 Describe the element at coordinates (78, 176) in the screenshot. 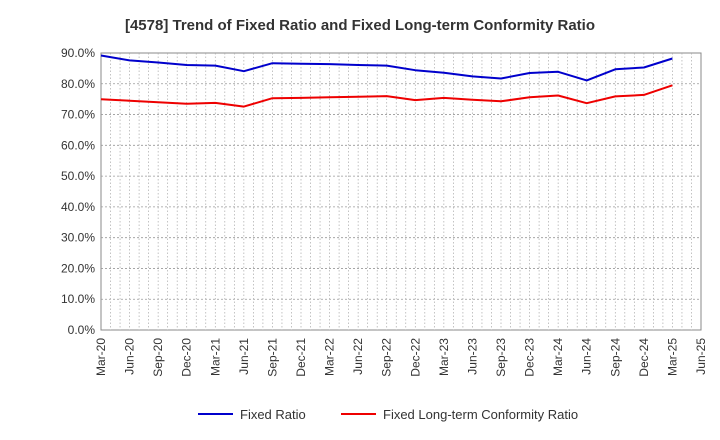

I see `y-tick-label: 50.0%` at that location.